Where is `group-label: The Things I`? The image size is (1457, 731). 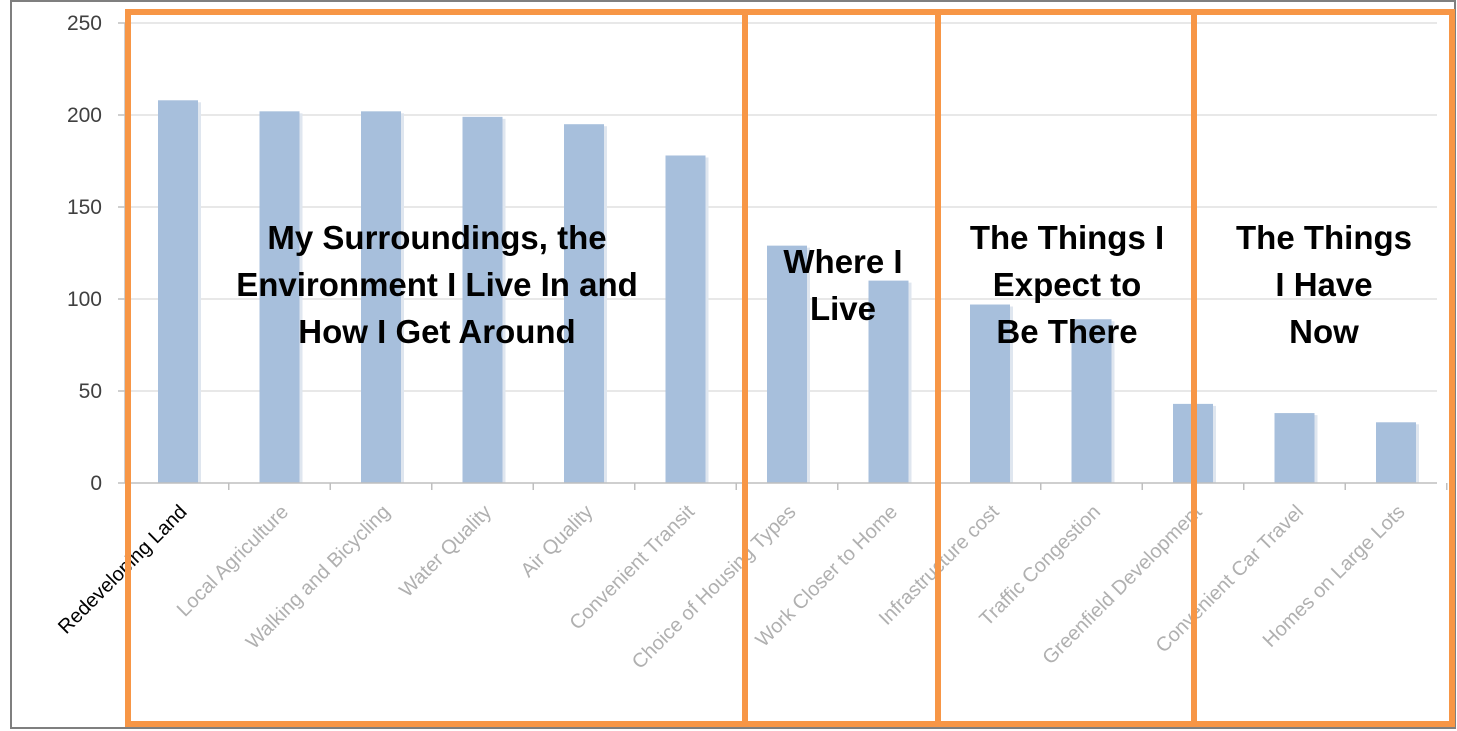
group-label: The Things I is located at coordinates (1067, 237).